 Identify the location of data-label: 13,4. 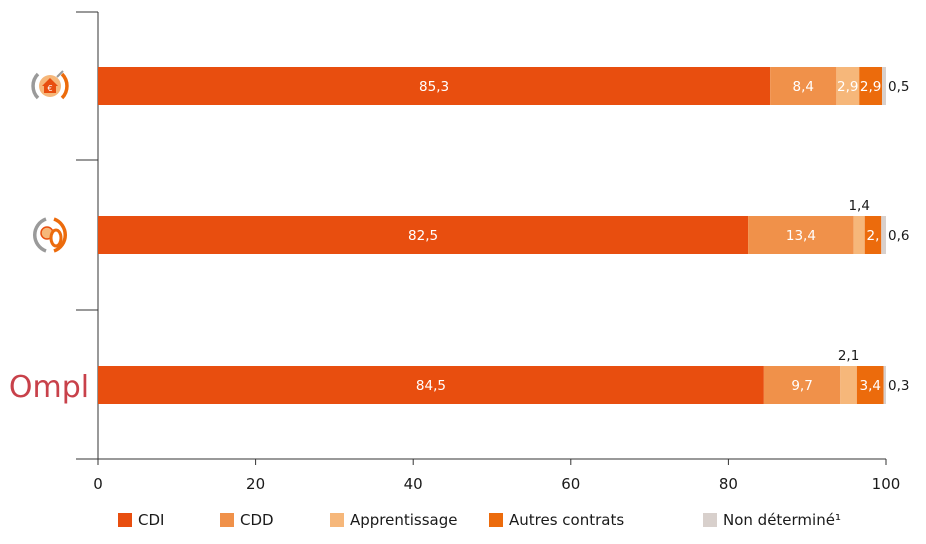
(801, 236).